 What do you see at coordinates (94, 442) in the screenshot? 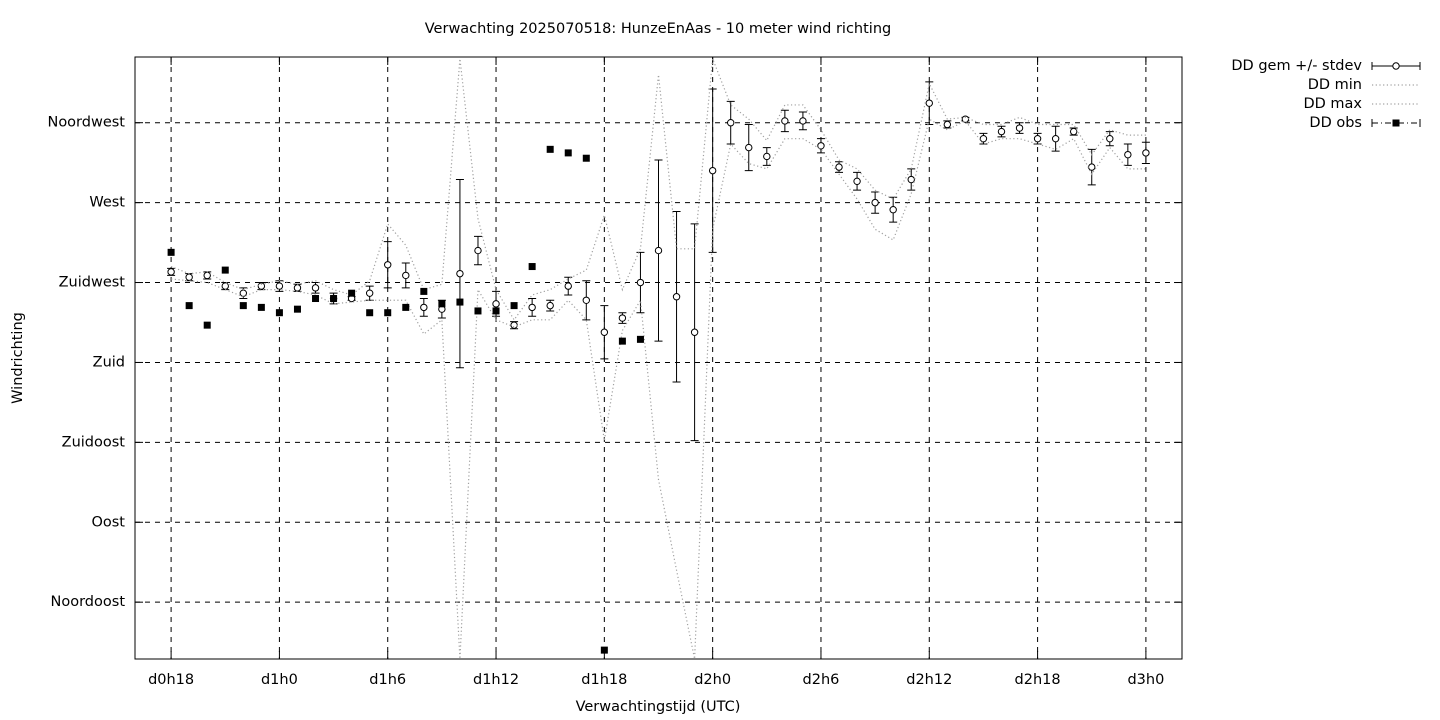
I see `y-tick-label: Zuidoost` at bounding box center [94, 442].